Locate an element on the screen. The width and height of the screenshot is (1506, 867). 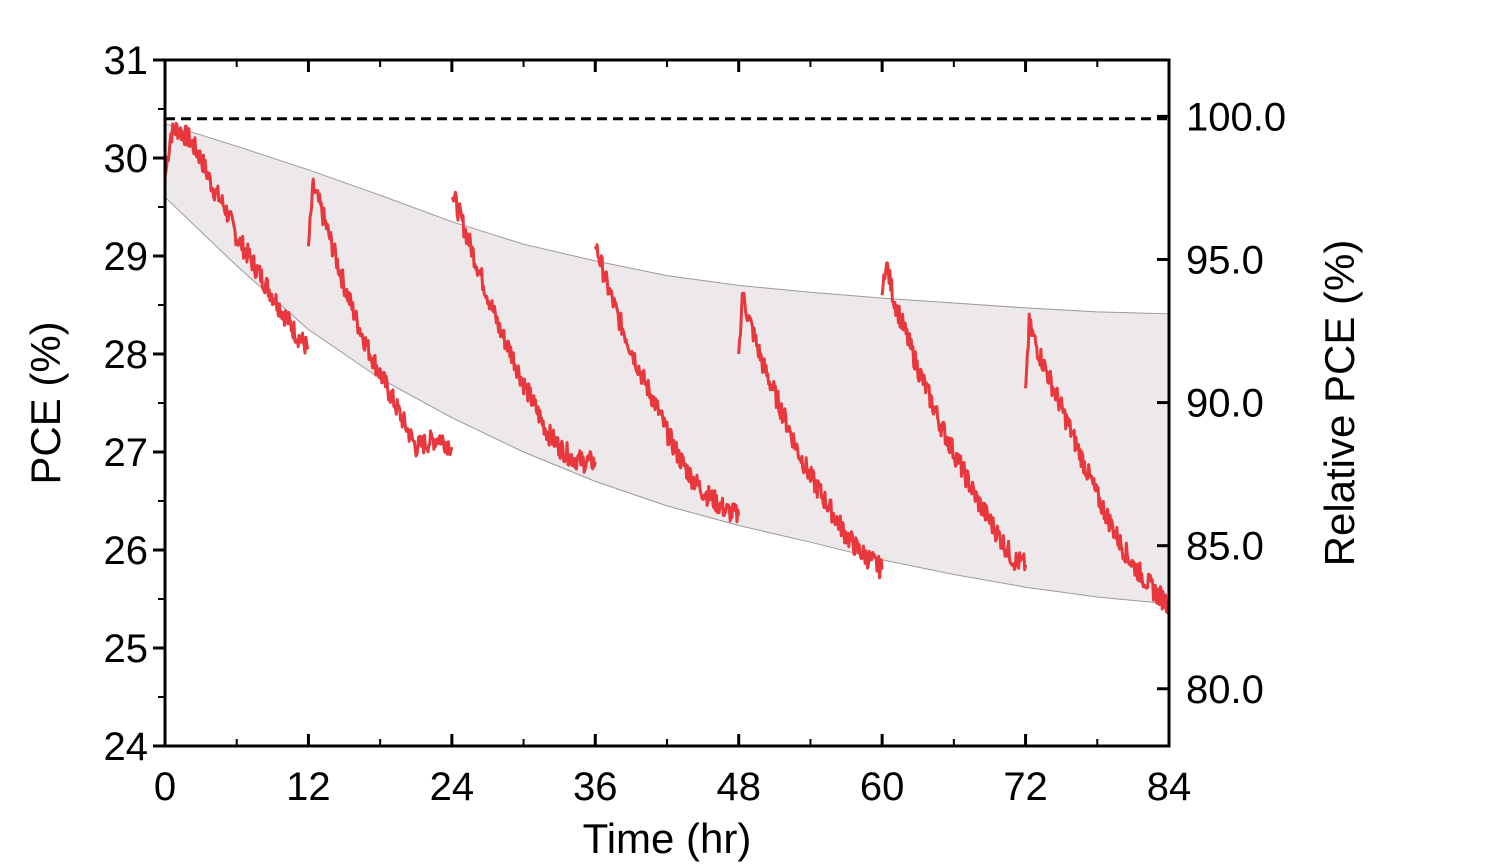
y2-tick-label: 95.0 is located at coordinates (1225, 260).